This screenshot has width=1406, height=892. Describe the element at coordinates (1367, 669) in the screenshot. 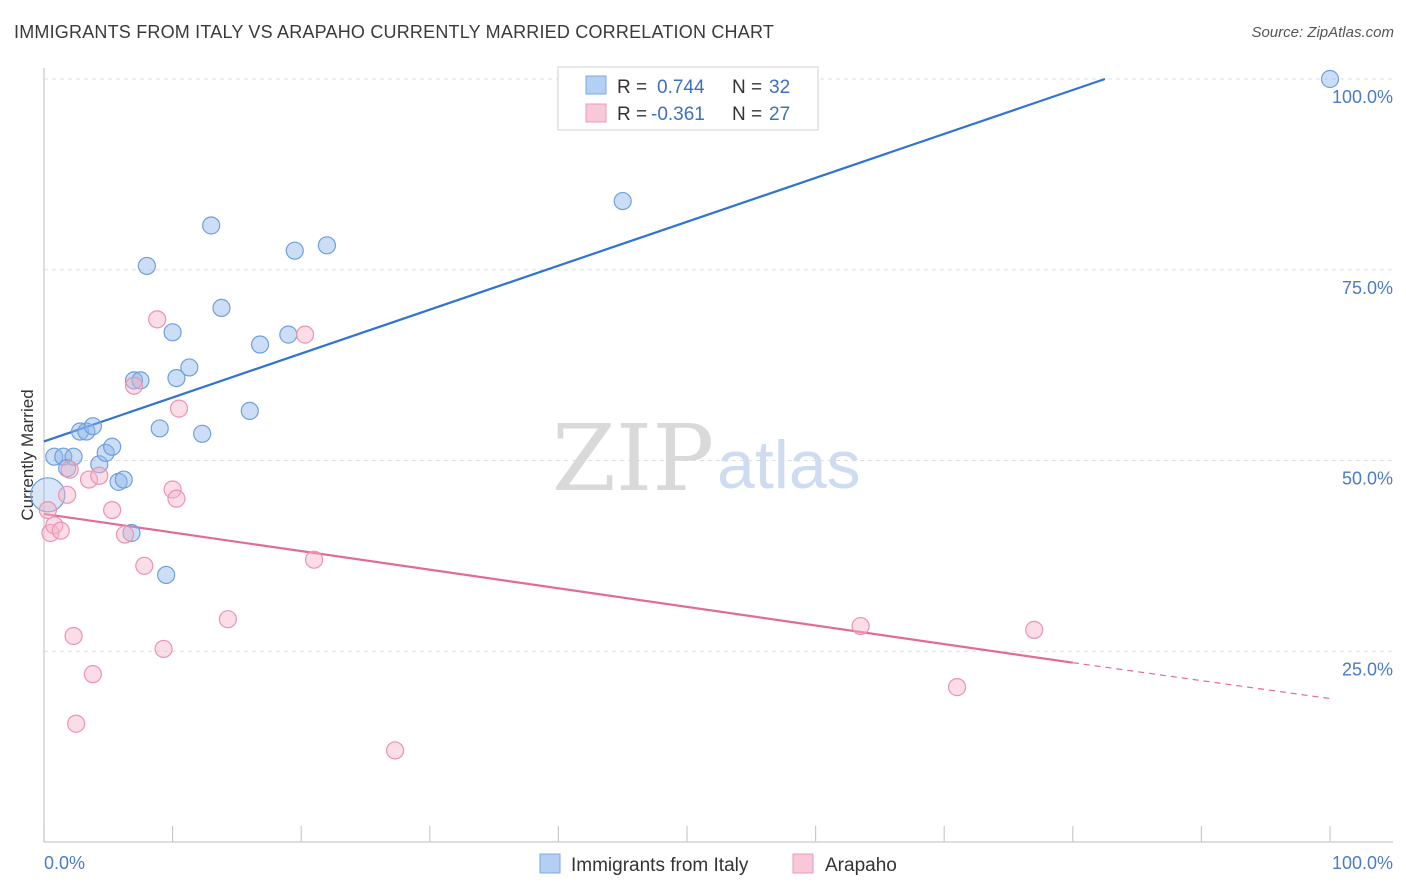

I see `y-tick-label-25: 25.0%` at that location.